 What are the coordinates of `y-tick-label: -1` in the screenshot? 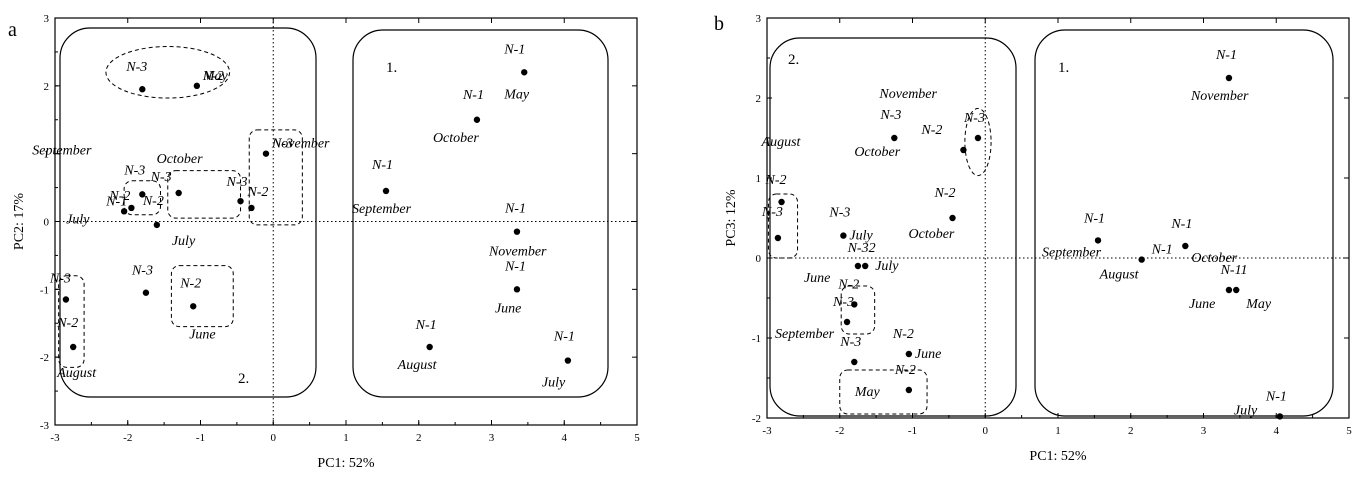 It's located at (756, 339).